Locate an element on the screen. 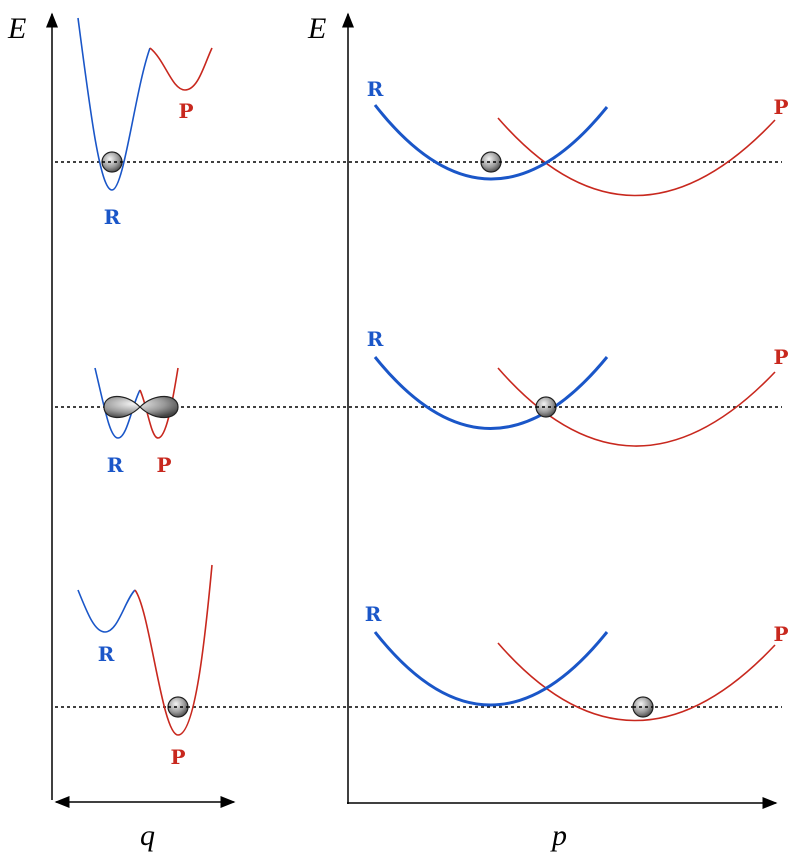  axis-label: q is located at coordinates (147, 835).